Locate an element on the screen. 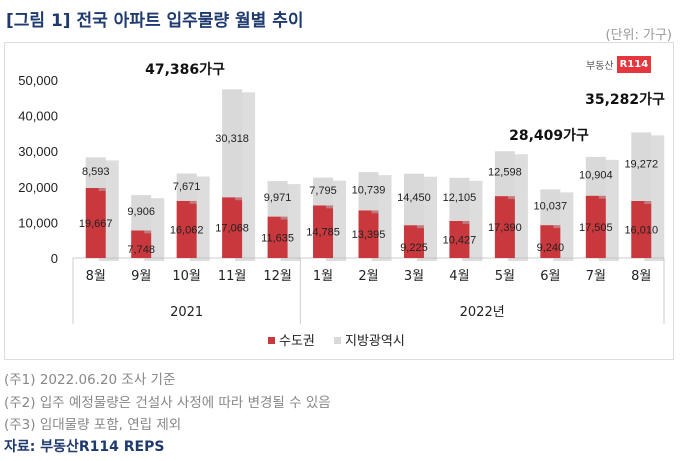 This screenshot has width=680, height=461. x-tick-label: 11월 is located at coordinates (232, 276).